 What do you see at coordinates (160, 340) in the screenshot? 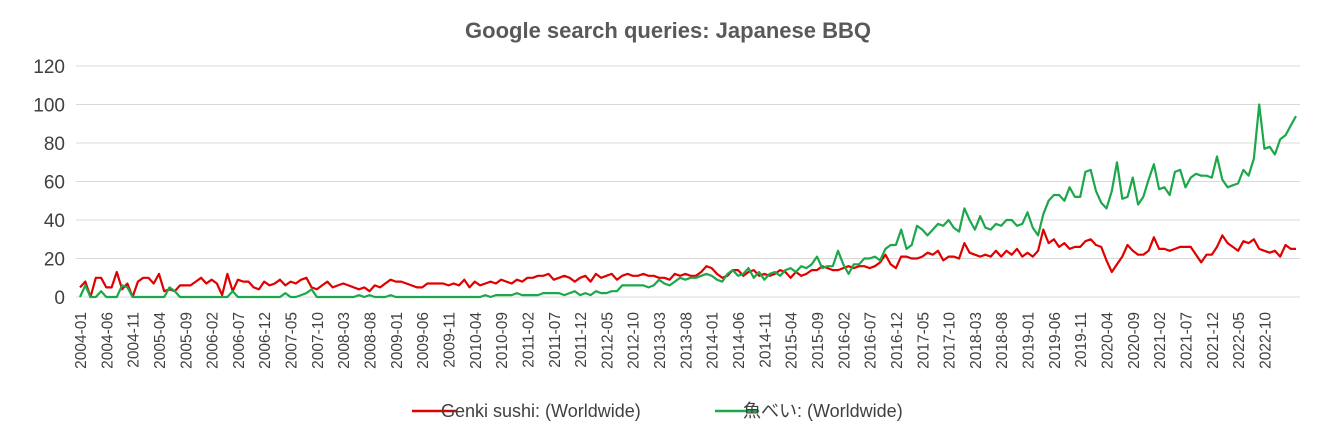
I see `x-tick-label: 2005-04` at bounding box center [160, 340].